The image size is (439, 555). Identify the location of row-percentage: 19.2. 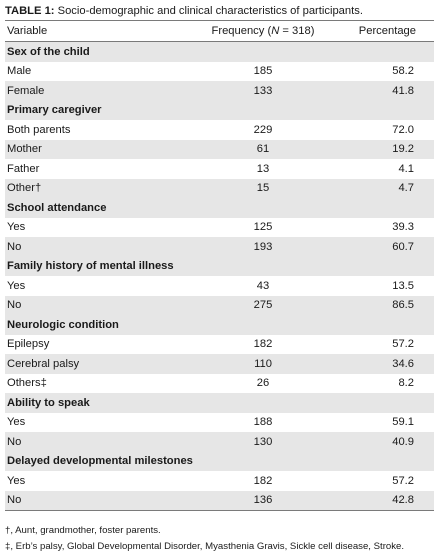
(381, 149).